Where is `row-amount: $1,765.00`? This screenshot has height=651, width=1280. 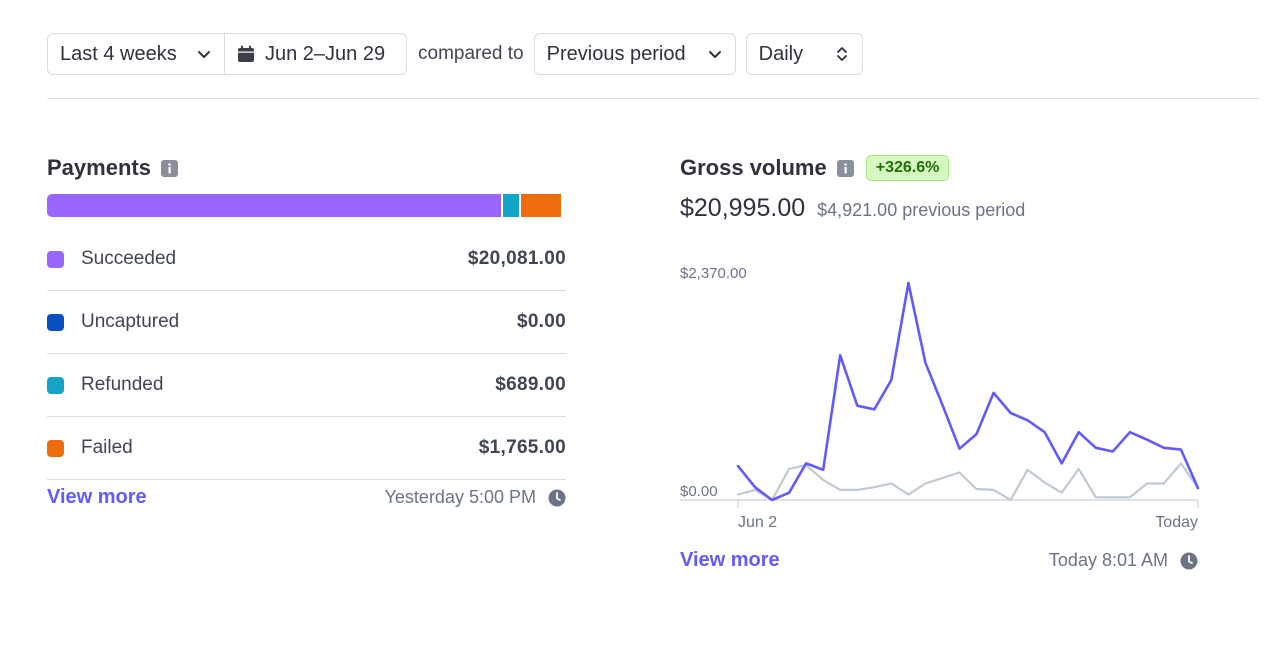
row-amount: $1,765.00 is located at coordinates (522, 447).